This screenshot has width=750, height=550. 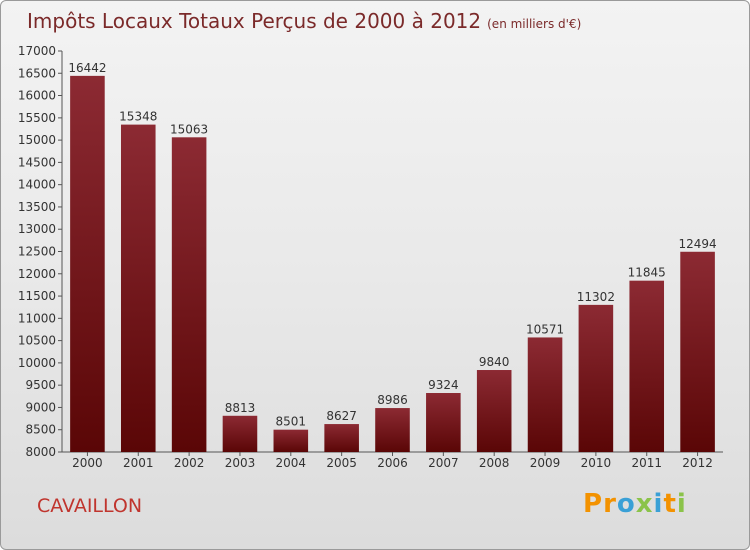 What do you see at coordinates (40, 385) in the screenshot?
I see `y-tick-label: 9500` at bounding box center [40, 385].